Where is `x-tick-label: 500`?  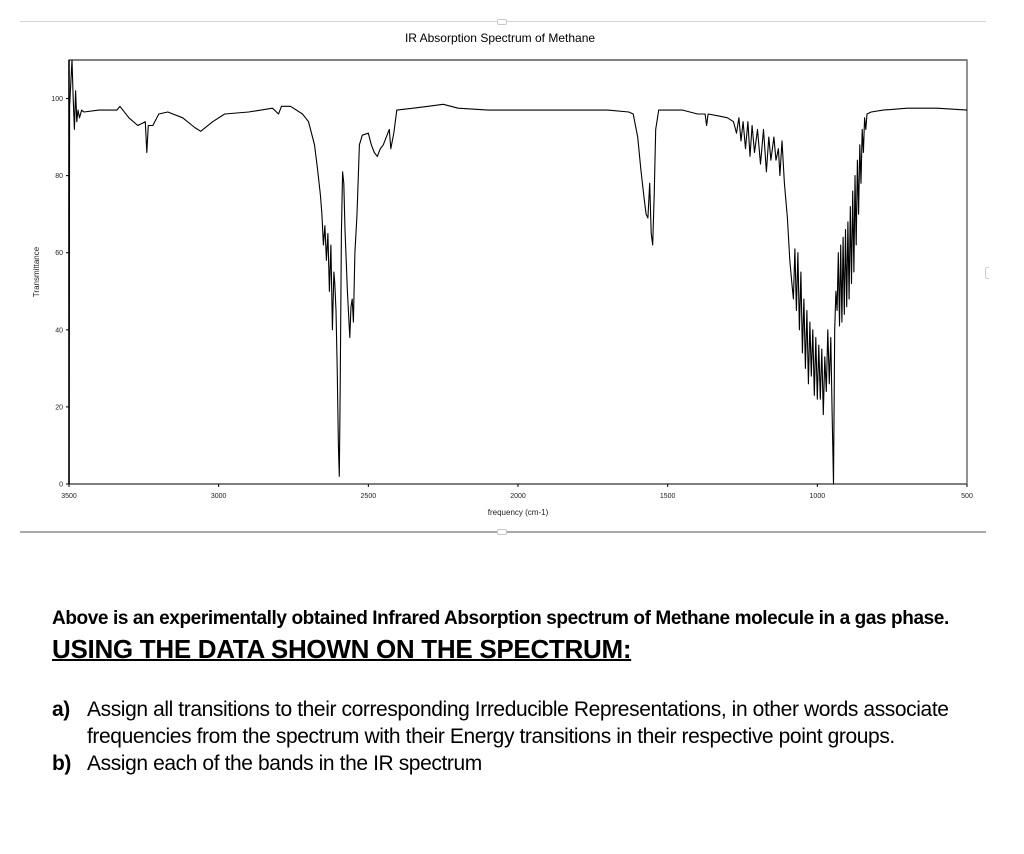
x-tick-label: 500 is located at coordinates (967, 496).